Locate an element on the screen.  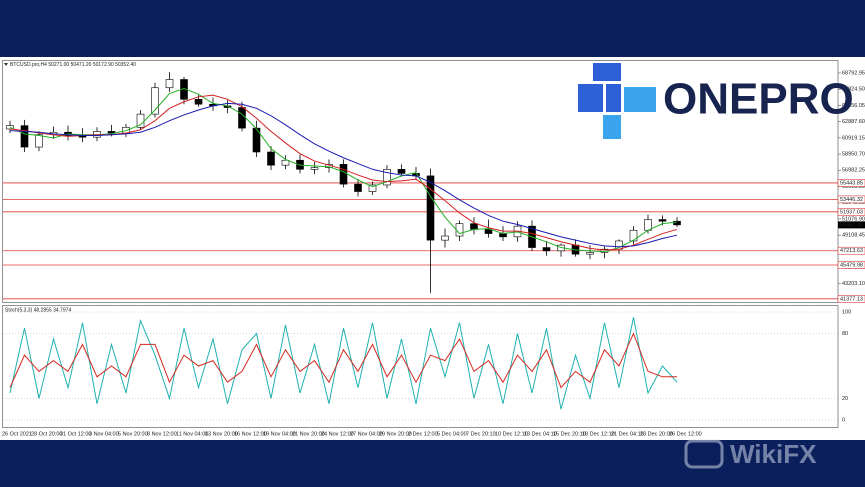
y-tick-label: 49108.45 is located at coordinates (853, 236).